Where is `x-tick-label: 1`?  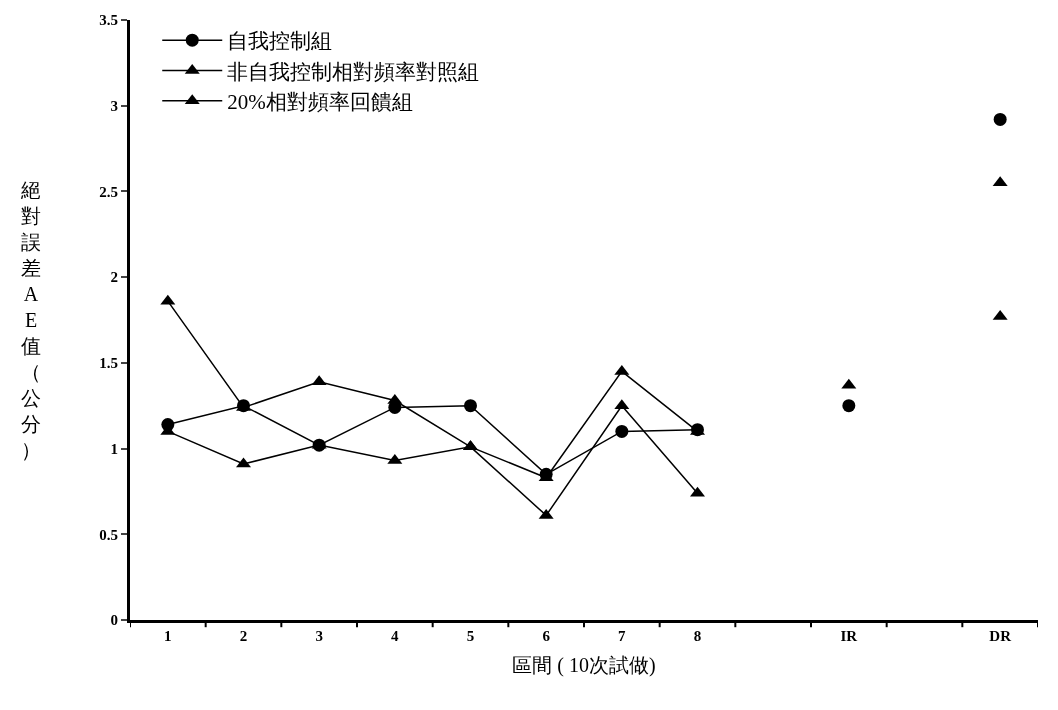
x-tick-label: 1 is located at coordinates (168, 636).